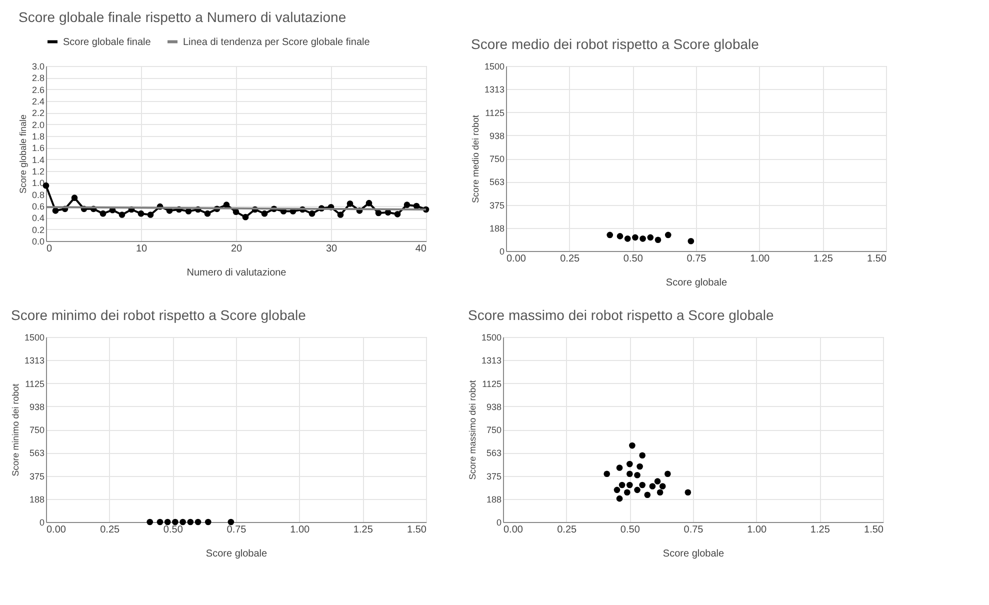  Describe the element at coordinates (621, 315) in the screenshot. I see `chart-title: Score massimo dei robot rispetto a Score globale` at that location.